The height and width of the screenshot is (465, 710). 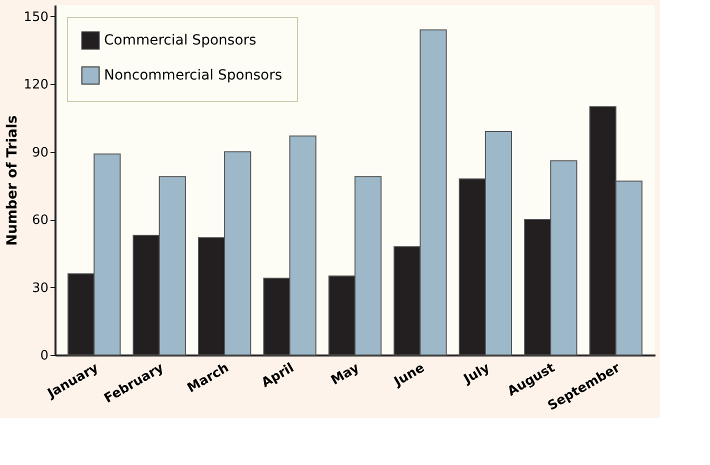 I want to click on y-tick-label: 60, so click(x=40, y=220).